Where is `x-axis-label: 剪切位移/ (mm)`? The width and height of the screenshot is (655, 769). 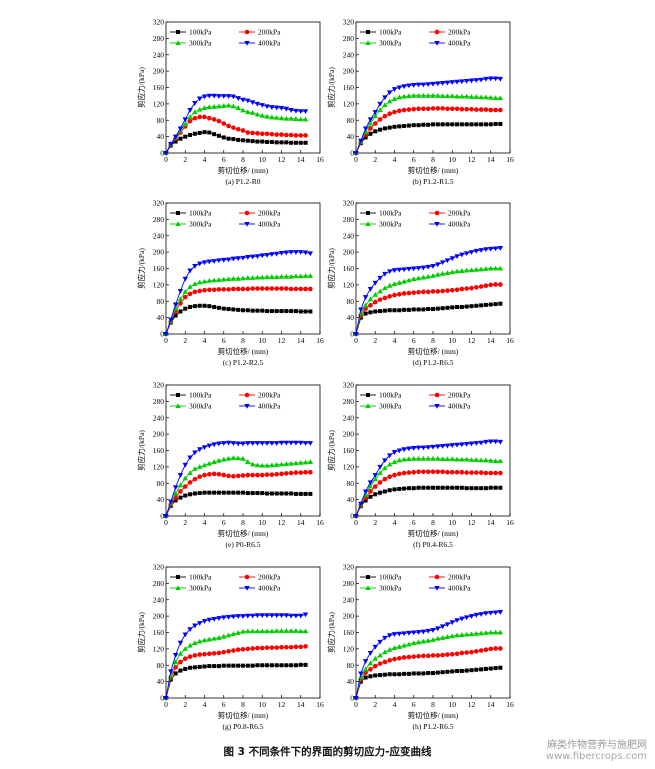 x-axis-label: 剪切位移/ (mm) is located at coordinates (433, 170).